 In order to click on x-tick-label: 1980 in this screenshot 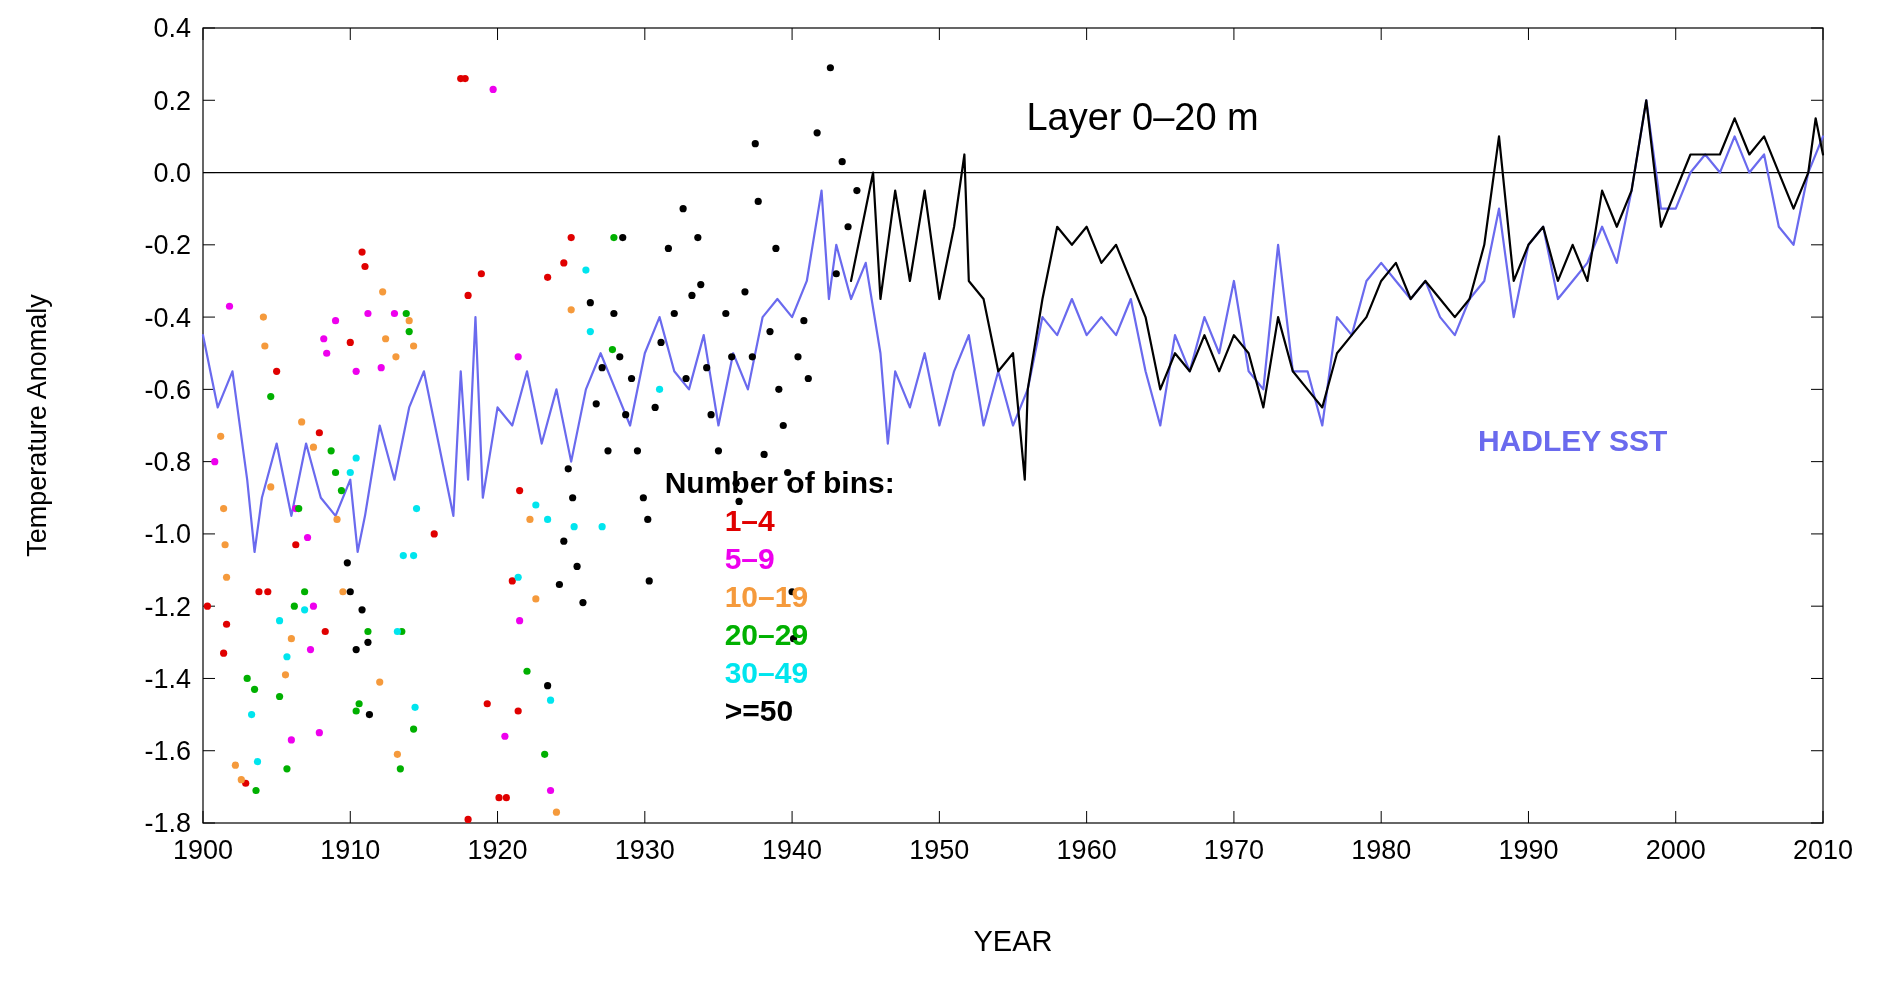, I will do `click(1381, 850)`.